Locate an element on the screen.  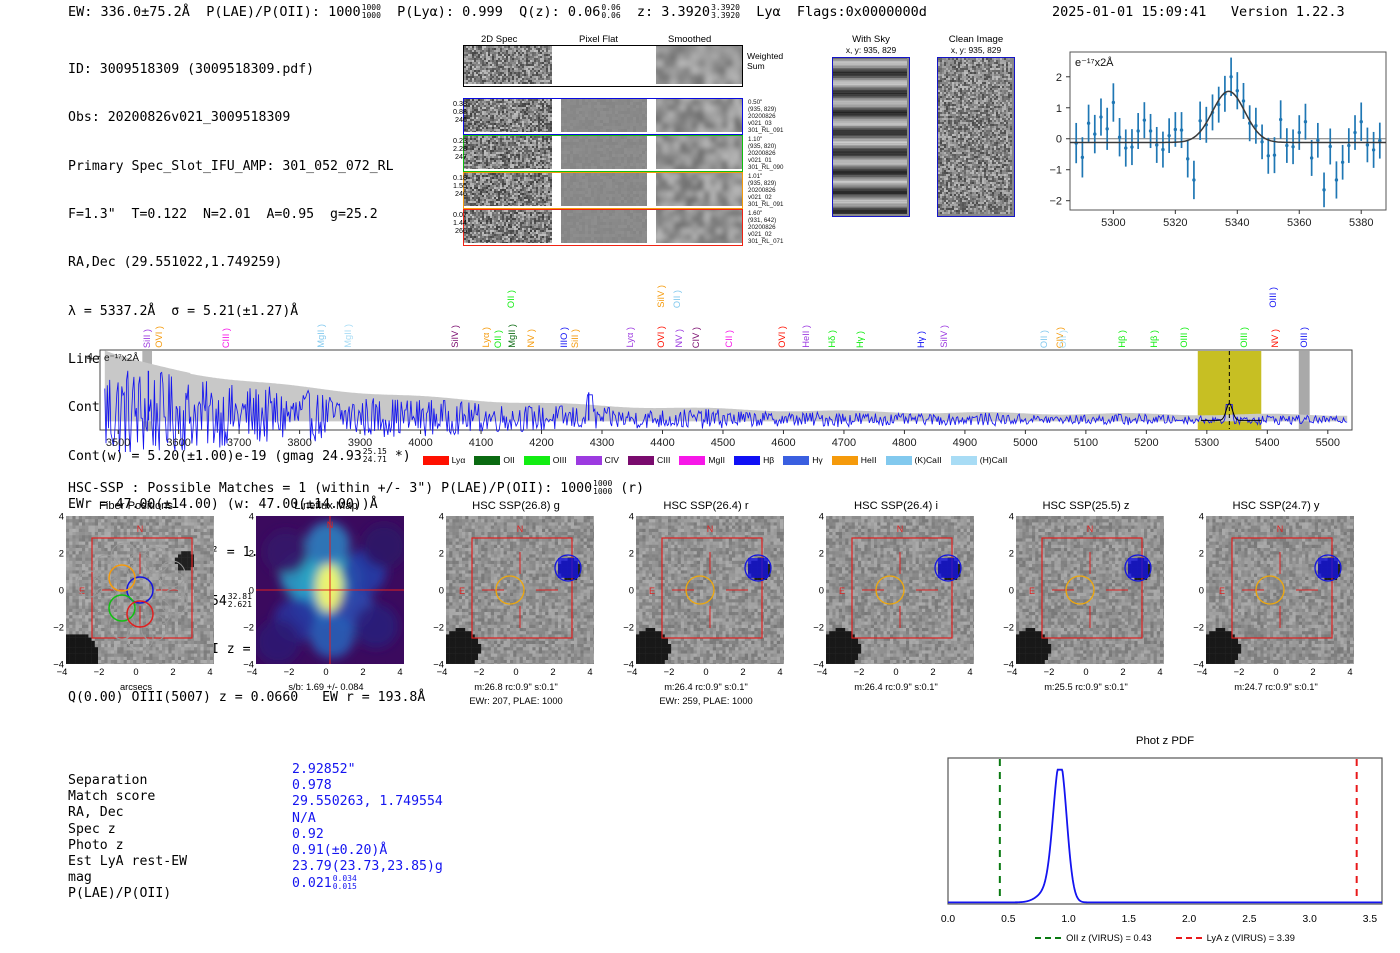
spectrum-legend-item: OIII is located at coordinates (545, 460).